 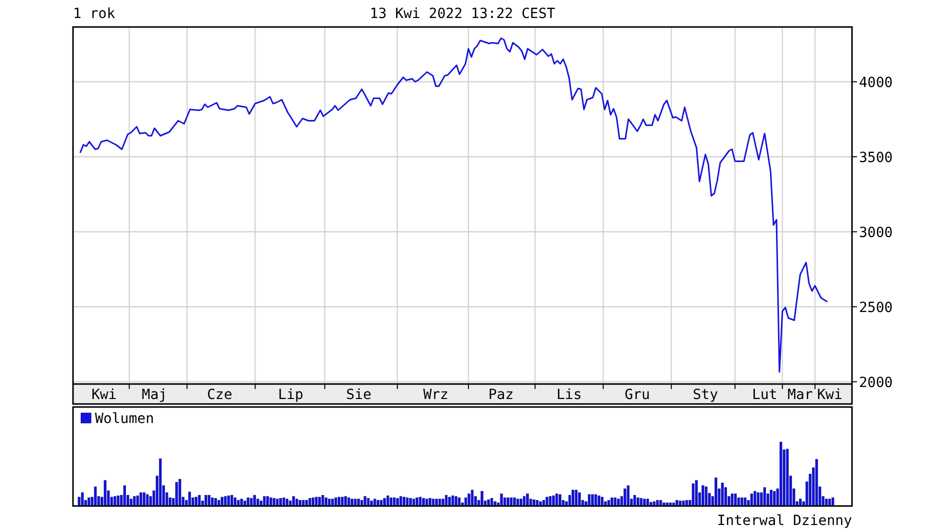 What do you see at coordinates (637, 395) in the screenshot?
I see `x-tick-label: Gru` at bounding box center [637, 395].